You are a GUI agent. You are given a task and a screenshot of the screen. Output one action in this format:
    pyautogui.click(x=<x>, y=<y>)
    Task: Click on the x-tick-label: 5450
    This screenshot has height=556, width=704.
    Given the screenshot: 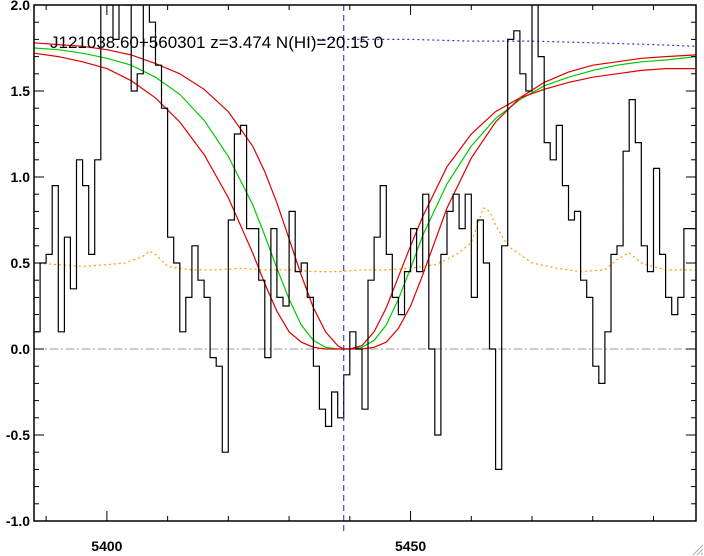 What is the action you would take?
    pyautogui.click(x=410, y=546)
    